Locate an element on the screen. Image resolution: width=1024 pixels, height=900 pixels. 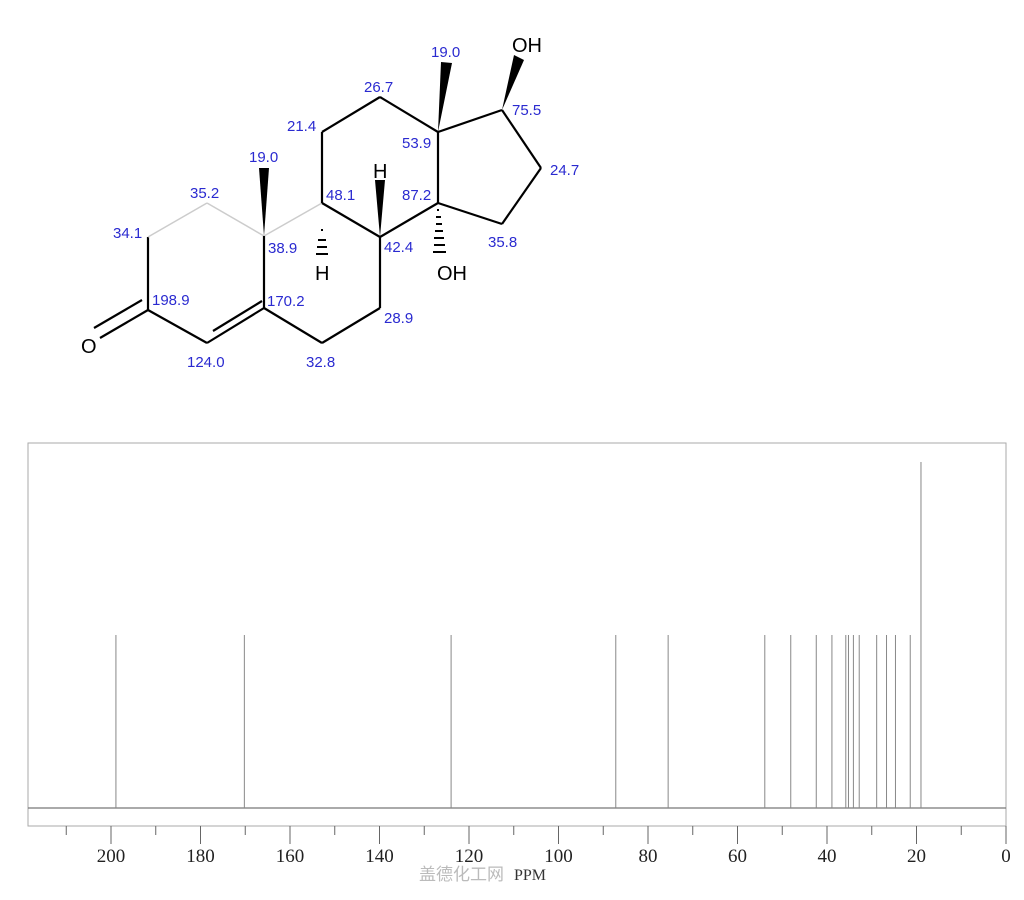
shift-label: 48.1 is located at coordinates (340, 195).